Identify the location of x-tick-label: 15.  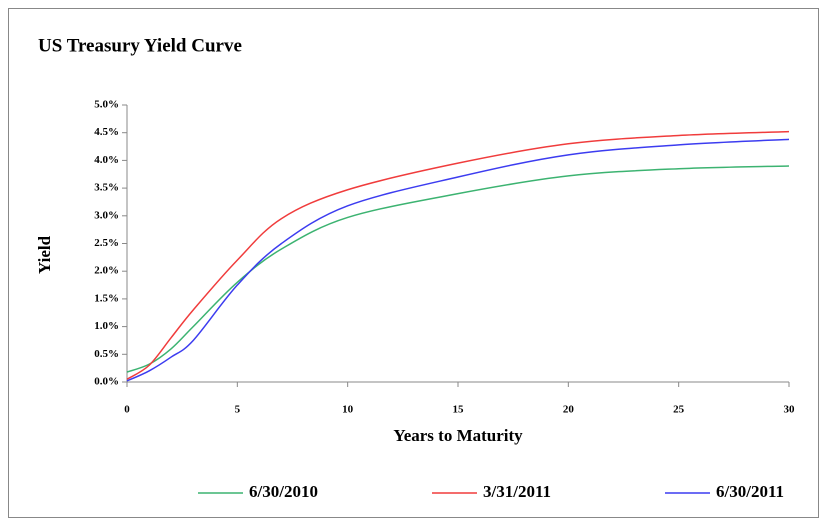
(459, 410).